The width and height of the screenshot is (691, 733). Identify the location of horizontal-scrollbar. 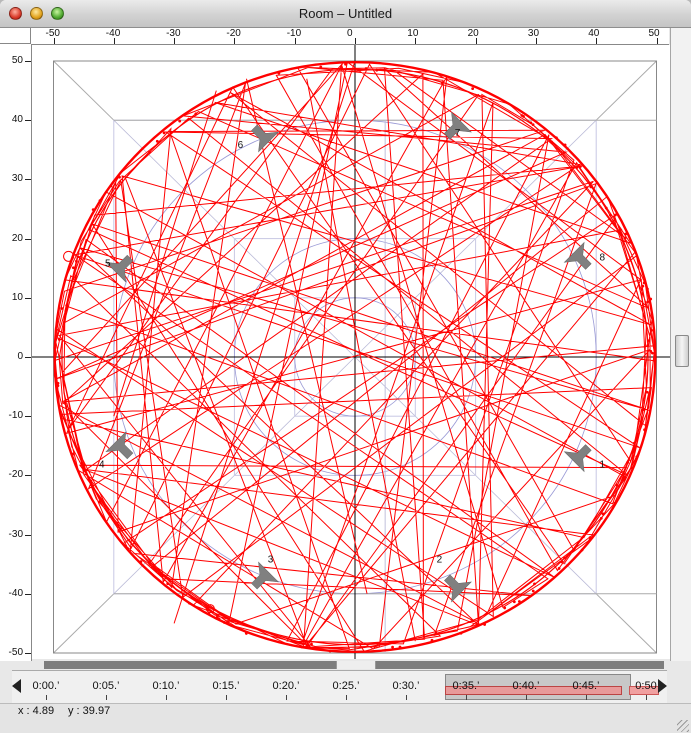
(354, 665).